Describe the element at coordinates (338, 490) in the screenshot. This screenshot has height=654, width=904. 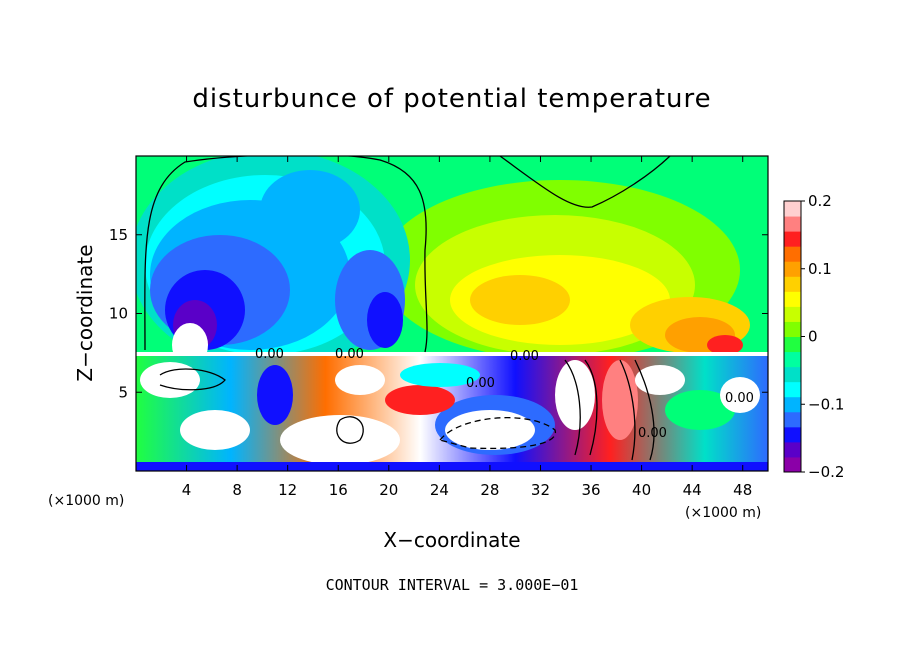
I see `x-tick-label: 16` at that location.